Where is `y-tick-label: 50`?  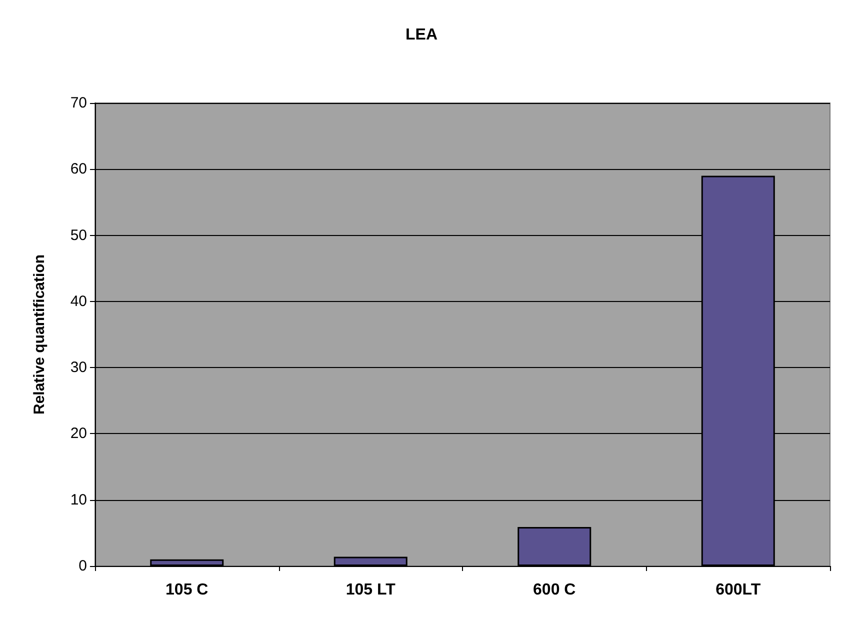
y-tick-label: 50 is located at coordinates (78, 235).